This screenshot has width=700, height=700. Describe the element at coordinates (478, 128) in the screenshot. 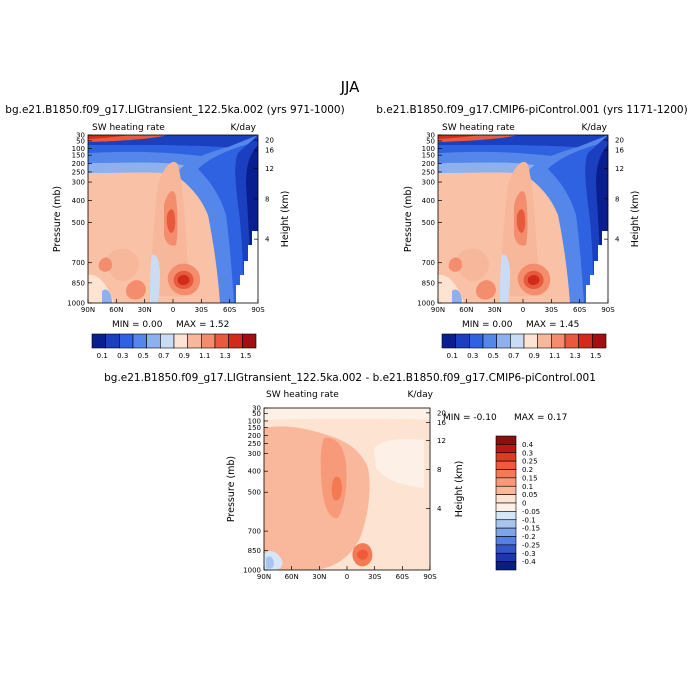

I see `panel2-subtitle-left: SW heating rate` at that location.